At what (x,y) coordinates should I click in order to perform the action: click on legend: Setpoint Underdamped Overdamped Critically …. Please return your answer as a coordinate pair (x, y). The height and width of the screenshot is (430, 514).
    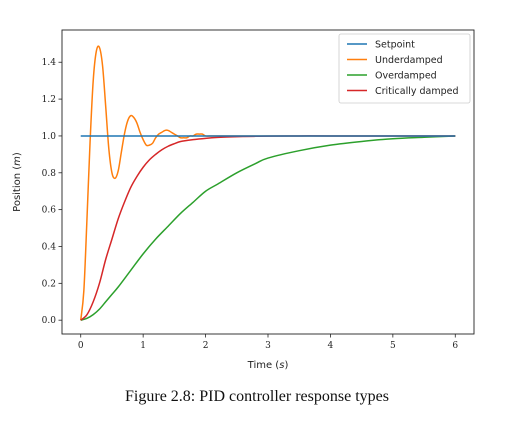
    Looking at the image, I should click on (404, 68).